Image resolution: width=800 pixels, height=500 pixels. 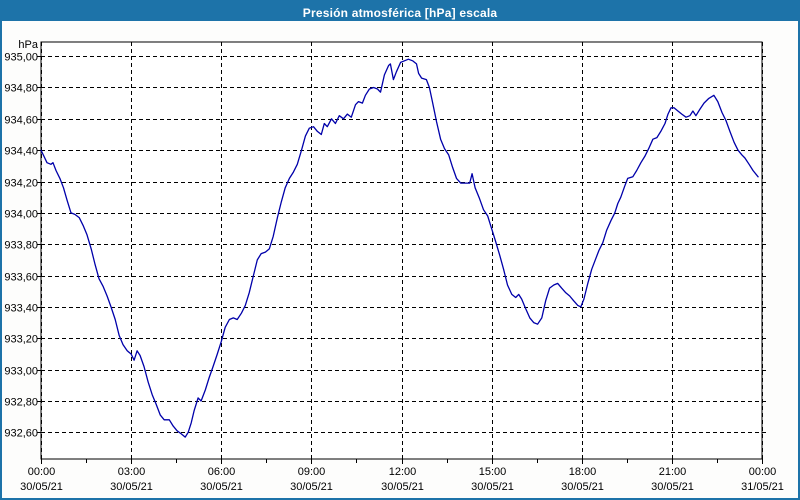 I want to click on y-tick-label: 933,80, so click(x=21, y=246).